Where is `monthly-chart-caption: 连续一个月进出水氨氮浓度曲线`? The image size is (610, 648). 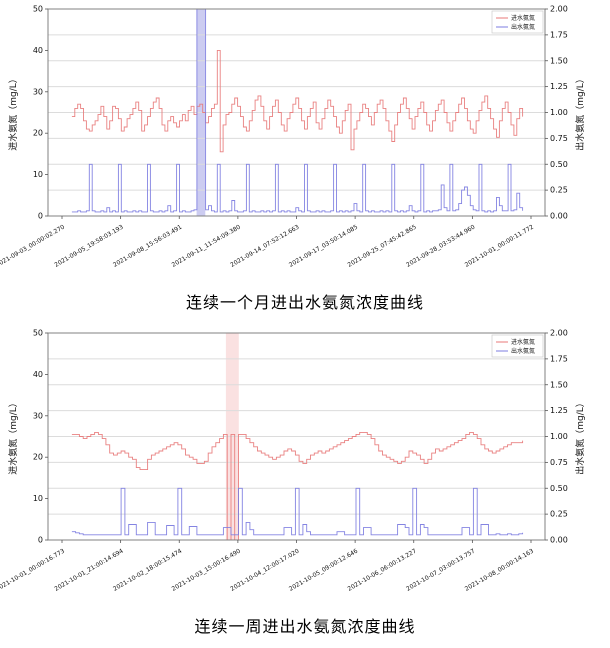 monthly-chart-caption: 连续一个月进出水氨氮浓度曲线 is located at coordinates (304, 303).